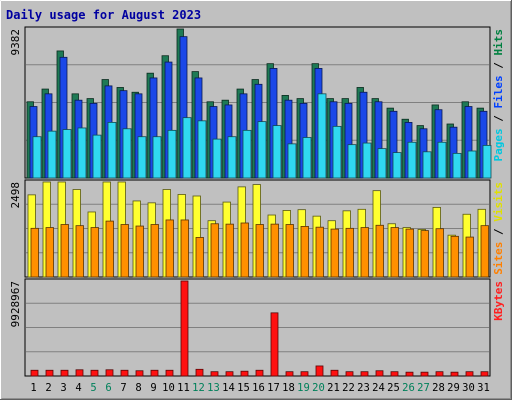 Image resolution: width=512 pixels, height=405 pixels. What do you see at coordinates (138, 388) in the screenshot?
I see `x-tick-label: 8` at bounding box center [138, 388].